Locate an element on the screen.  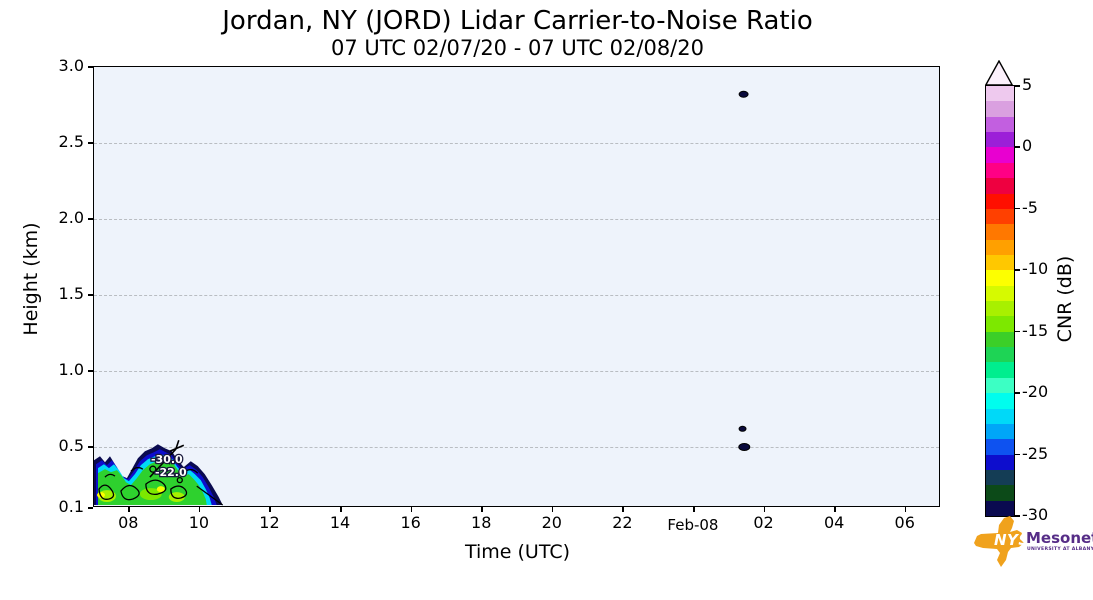
colorbar is located at coordinates (1000, 301).